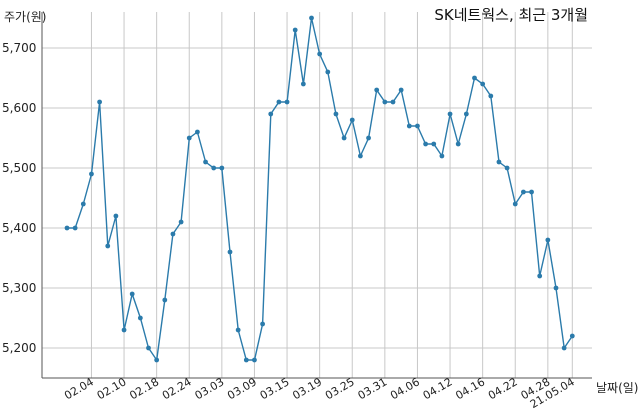 This screenshot has width=640, height=419. I want to click on x-tick-label: 03.19, so click(307, 388).